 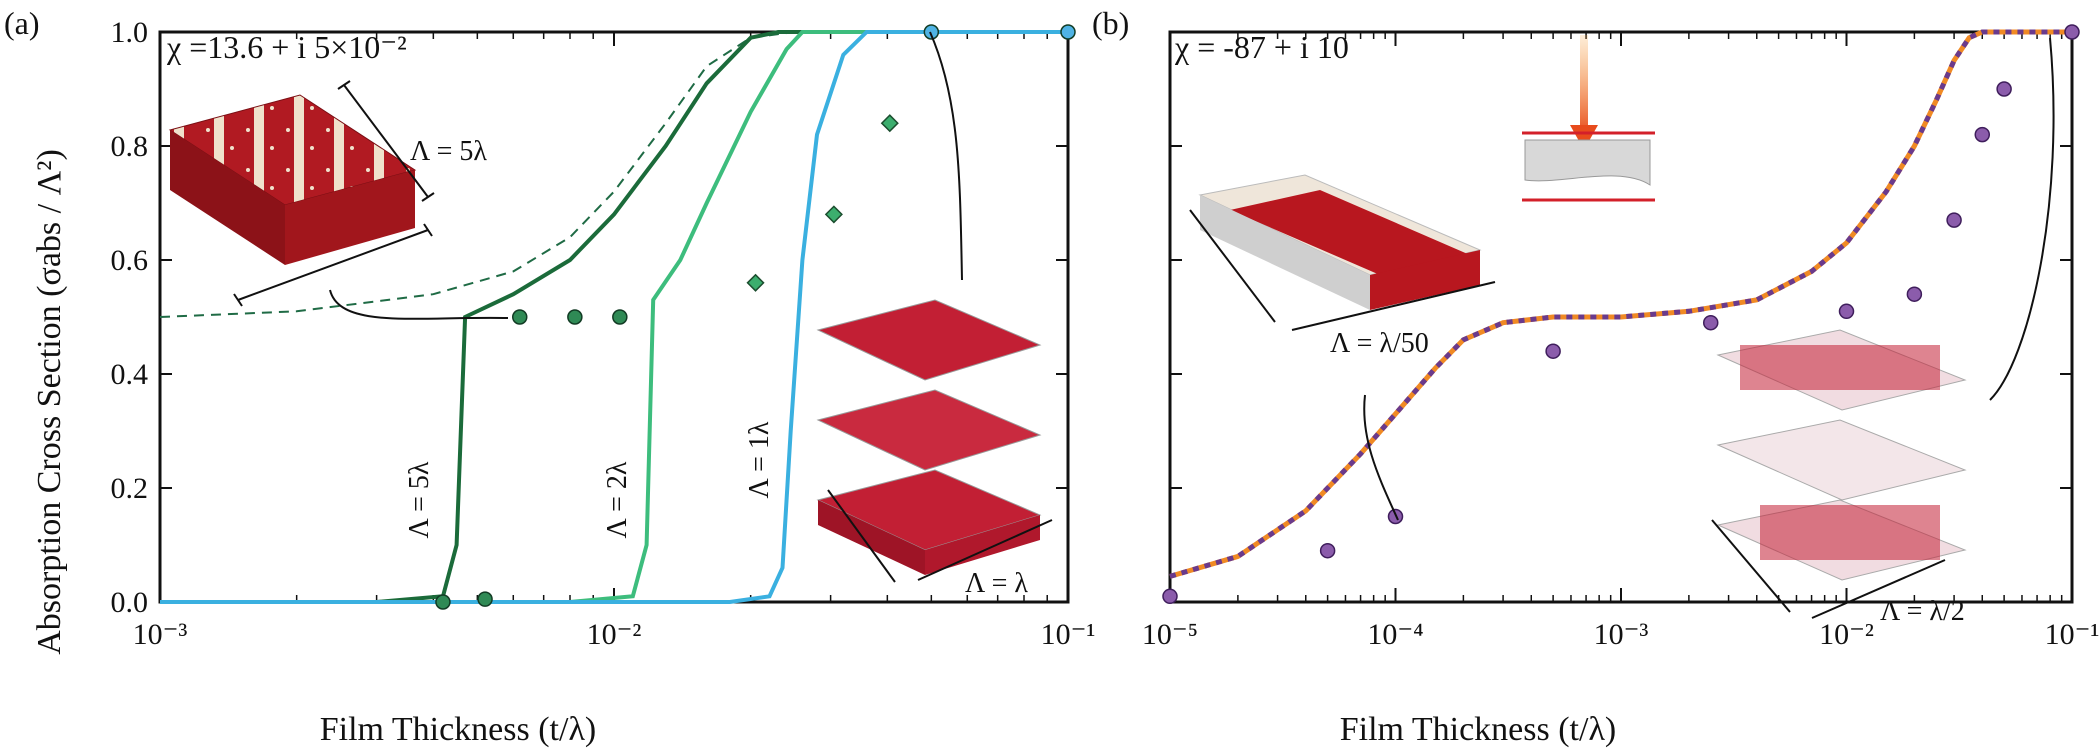 I want to click on arrow-a1, so click(x=419, y=304).